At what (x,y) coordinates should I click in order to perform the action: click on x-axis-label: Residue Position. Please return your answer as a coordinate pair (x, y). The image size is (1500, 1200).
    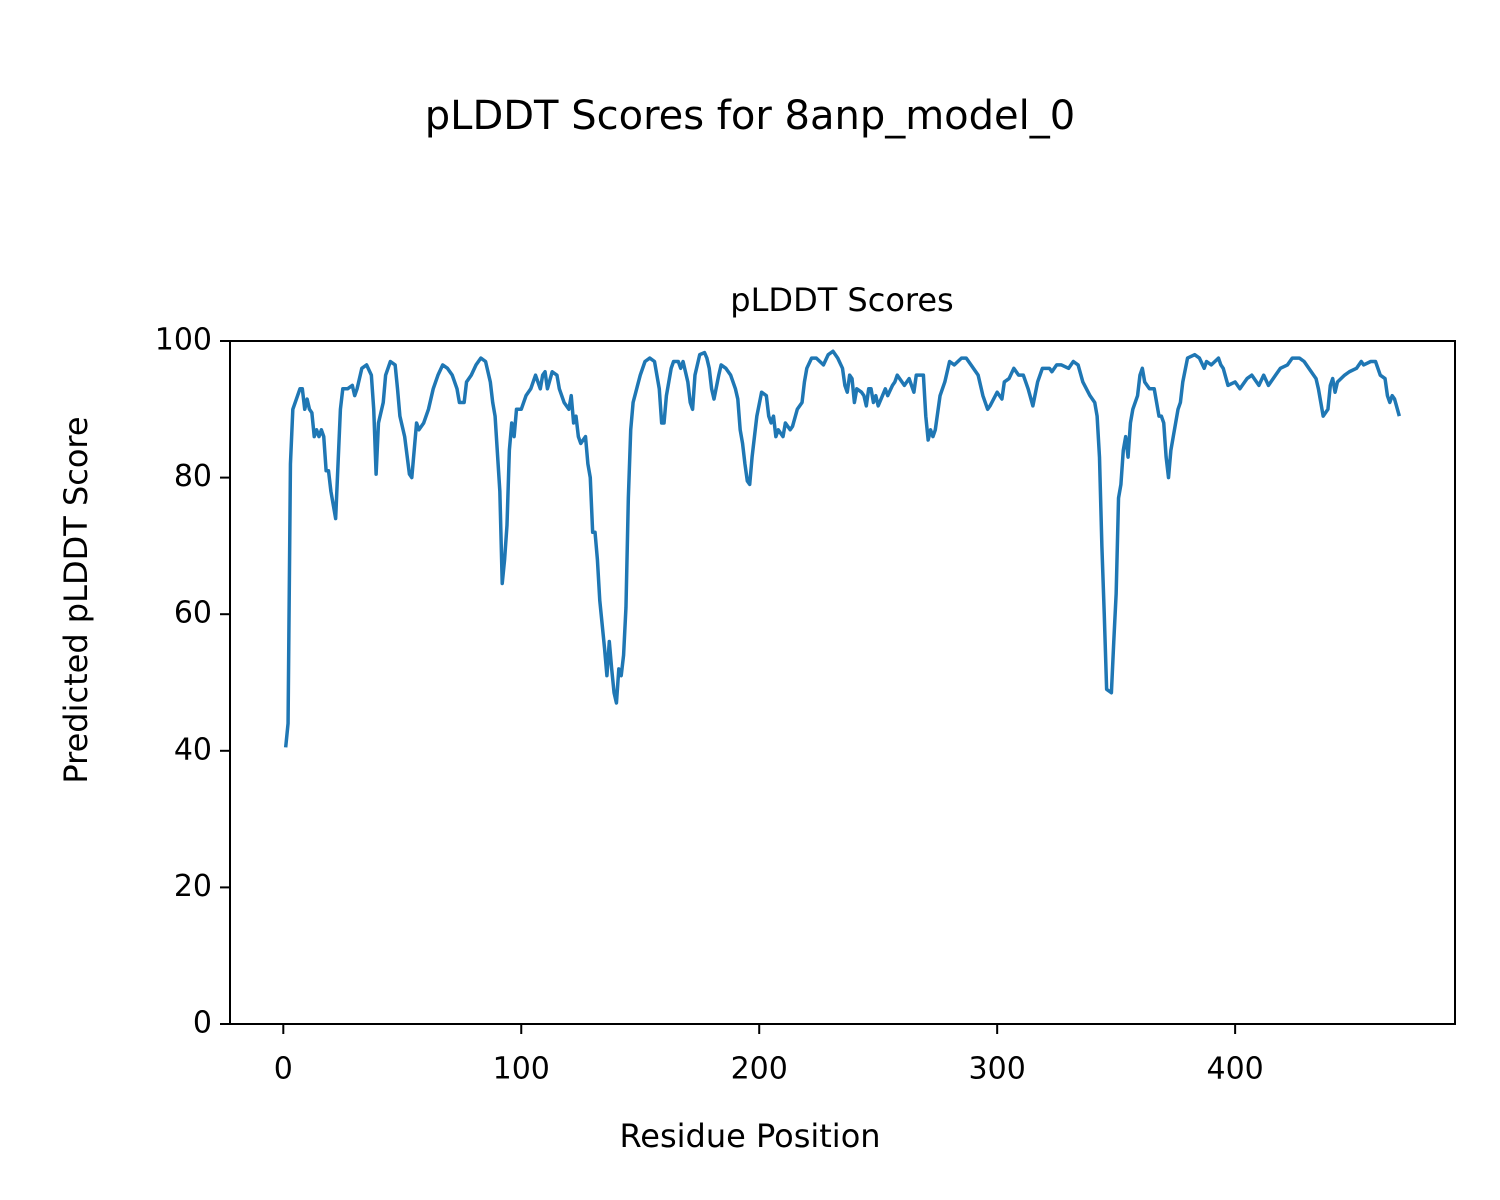
    Looking at the image, I should click on (749, 1136).